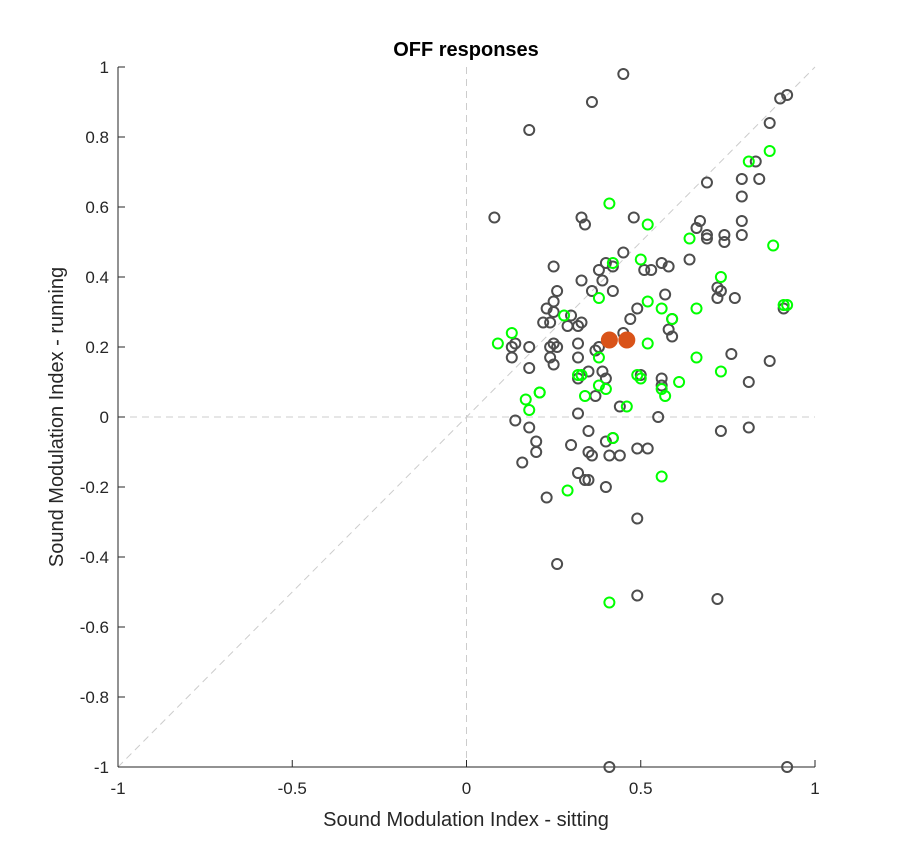 This screenshot has height=864, width=902. What do you see at coordinates (94, 697) in the screenshot?
I see `y-tick-label: -0.8` at bounding box center [94, 697].